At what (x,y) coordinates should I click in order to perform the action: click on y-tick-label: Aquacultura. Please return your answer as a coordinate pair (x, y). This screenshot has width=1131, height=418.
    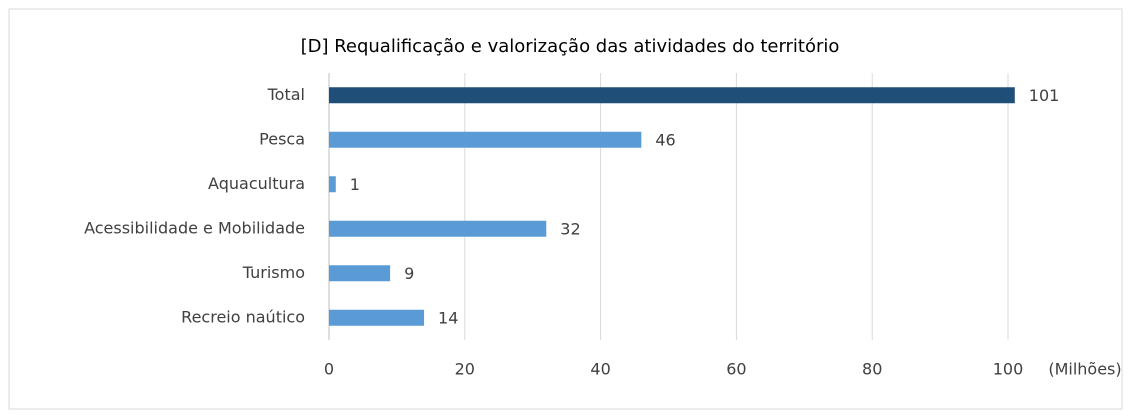
    Looking at the image, I should click on (256, 183).